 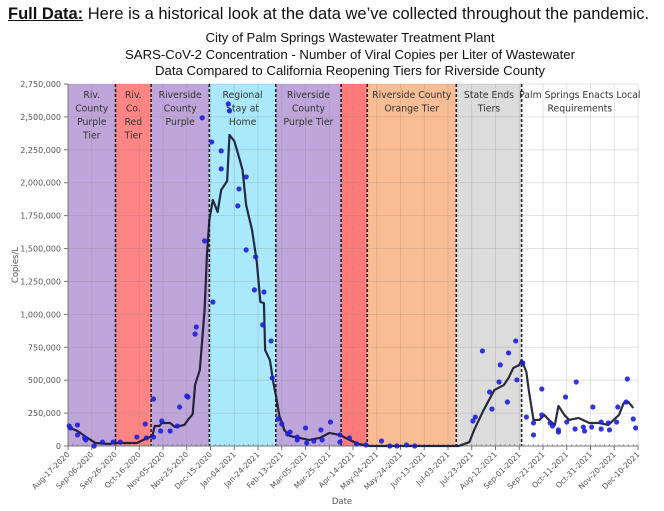 I want to click on y-tick-label: 1,250,000, so click(x=40, y=281).